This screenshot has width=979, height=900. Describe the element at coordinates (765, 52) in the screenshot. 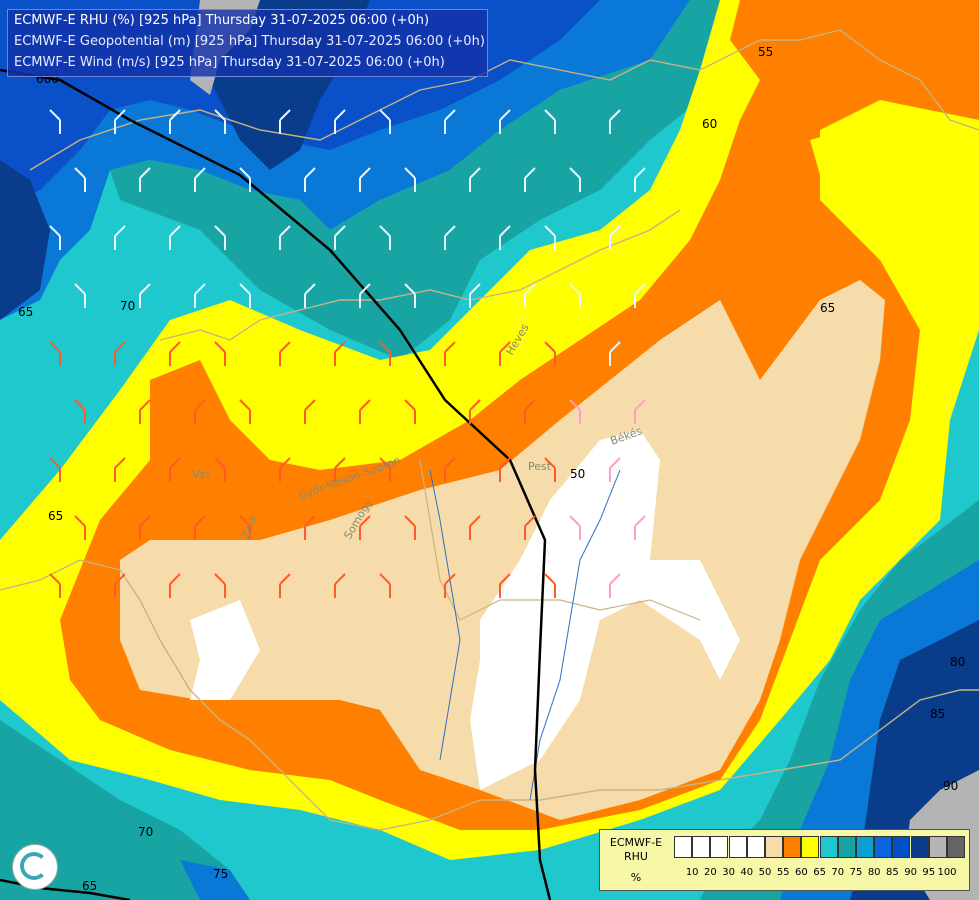

I see `contour-label: 55` at that location.